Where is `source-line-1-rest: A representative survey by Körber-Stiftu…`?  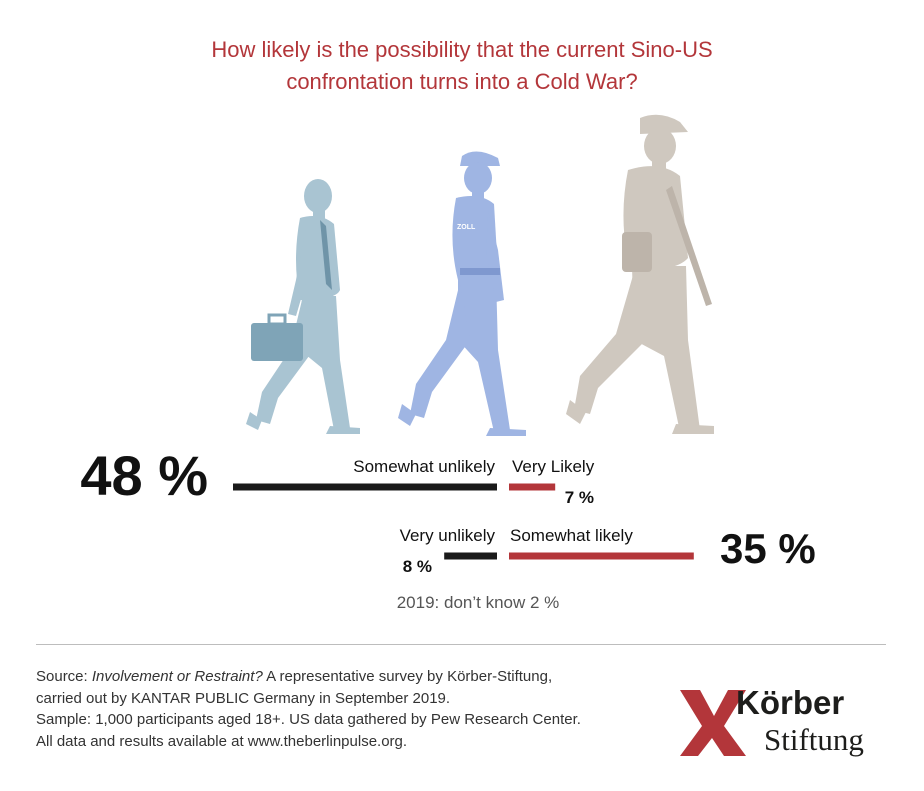 source-line-1-rest: A representative survey by Körber-Stiftu… is located at coordinates (409, 676).